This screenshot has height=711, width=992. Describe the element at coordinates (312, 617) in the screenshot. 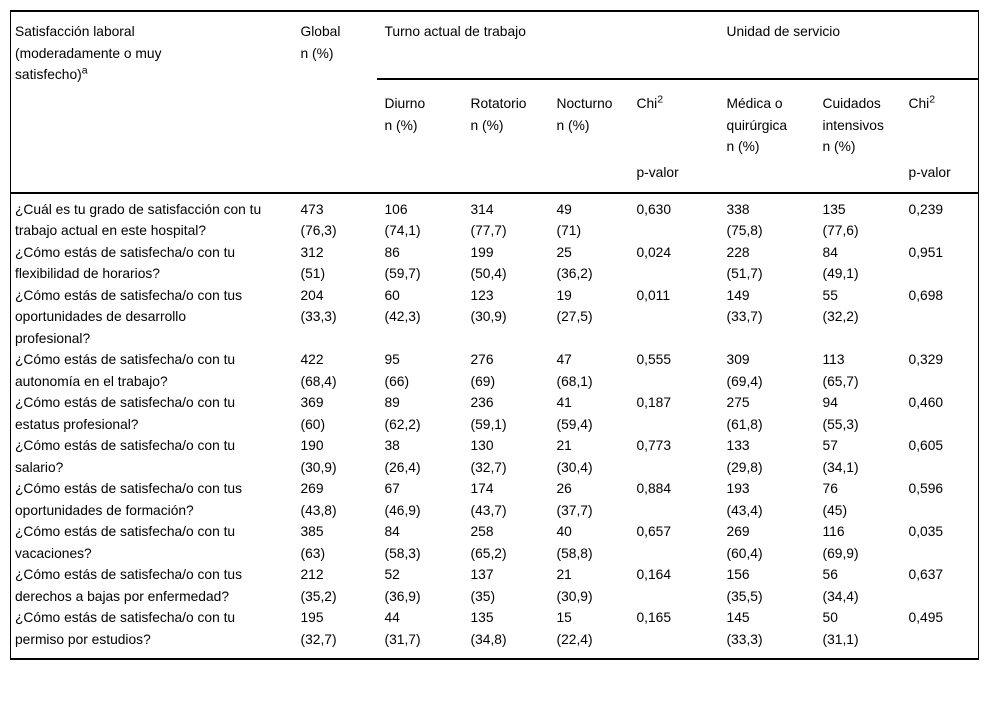

I see `value-n: 195` at that location.